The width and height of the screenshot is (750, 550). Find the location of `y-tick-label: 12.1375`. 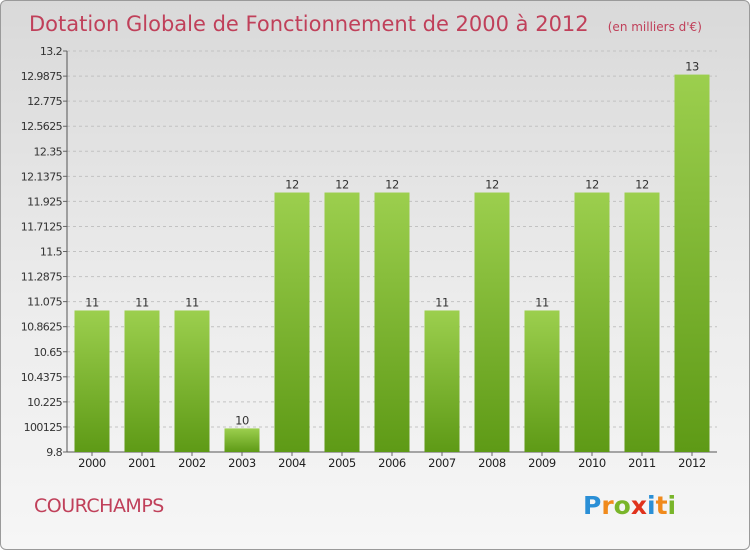

y-tick-label: 12.1375 is located at coordinates (42, 176).